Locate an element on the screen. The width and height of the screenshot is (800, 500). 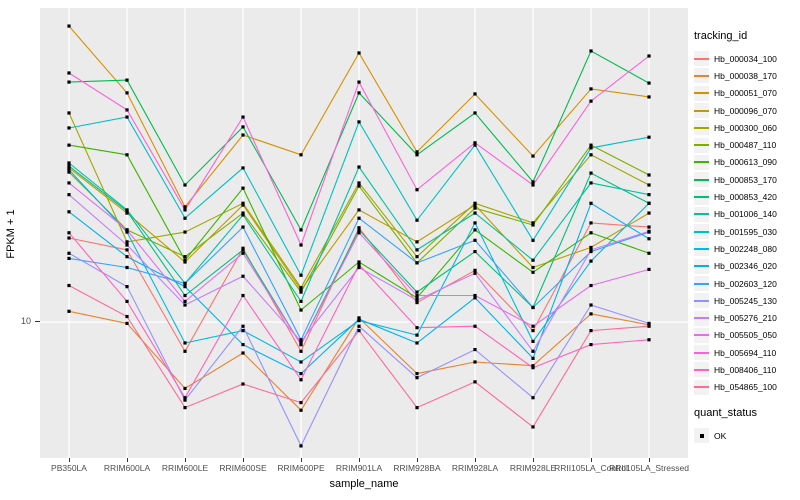
legend-item-label: Hb_002346_020 is located at coordinates (745, 266).